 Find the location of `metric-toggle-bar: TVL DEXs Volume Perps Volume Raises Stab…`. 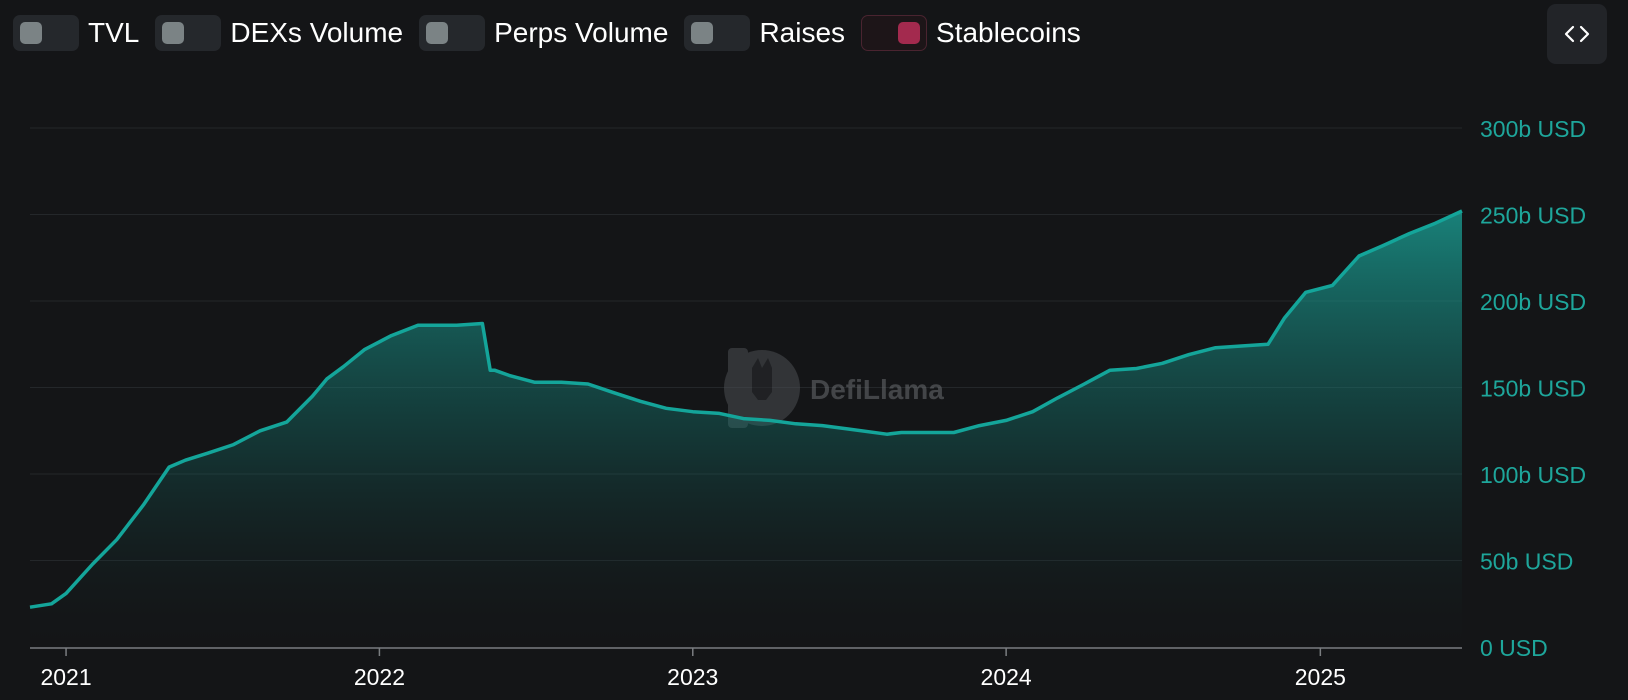

metric-toggle-bar: TVL DEXs Volume Perps Volume Raises Stab… is located at coordinates (547, 33).